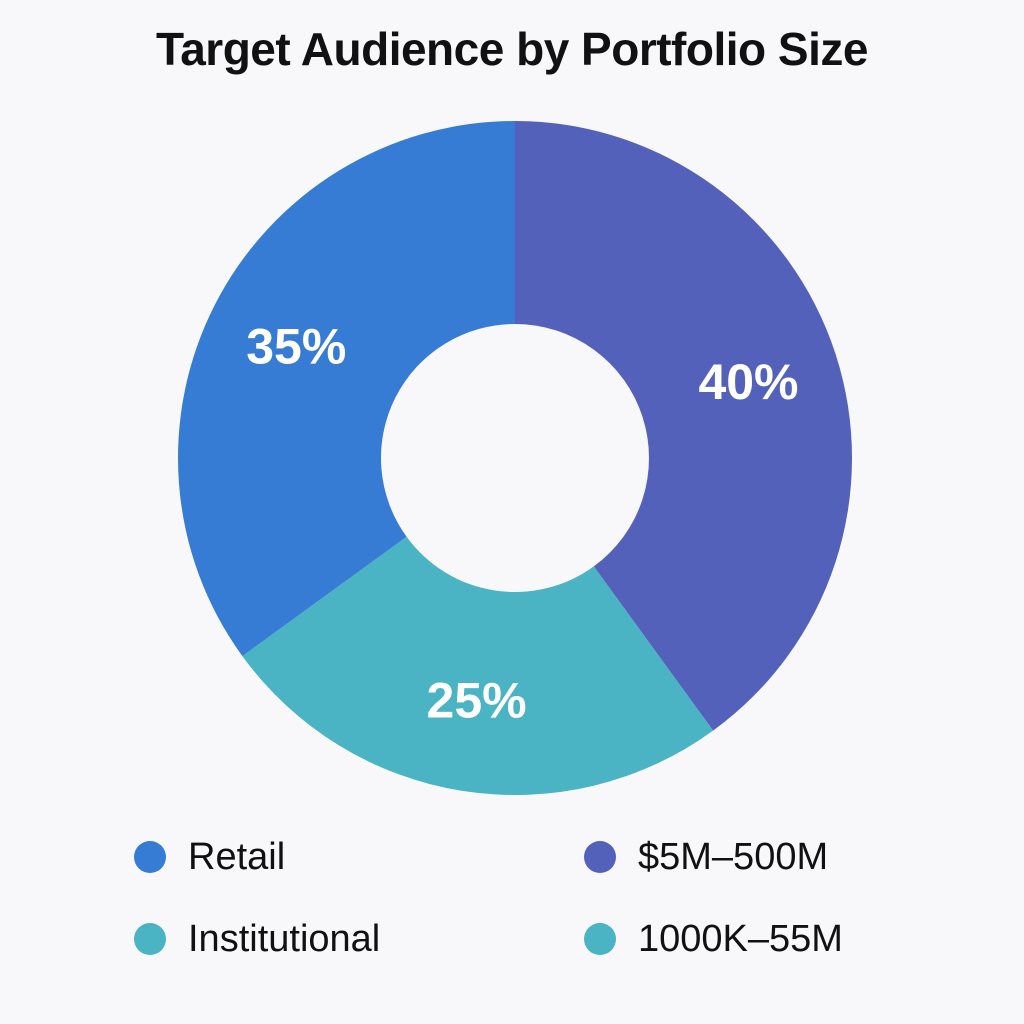 Image resolution: width=1024 pixels, height=1024 pixels. What do you see at coordinates (733, 856) in the screenshot?
I see `legend-label-5m-500m: $5M–500M` at bounding box center [733, 856].